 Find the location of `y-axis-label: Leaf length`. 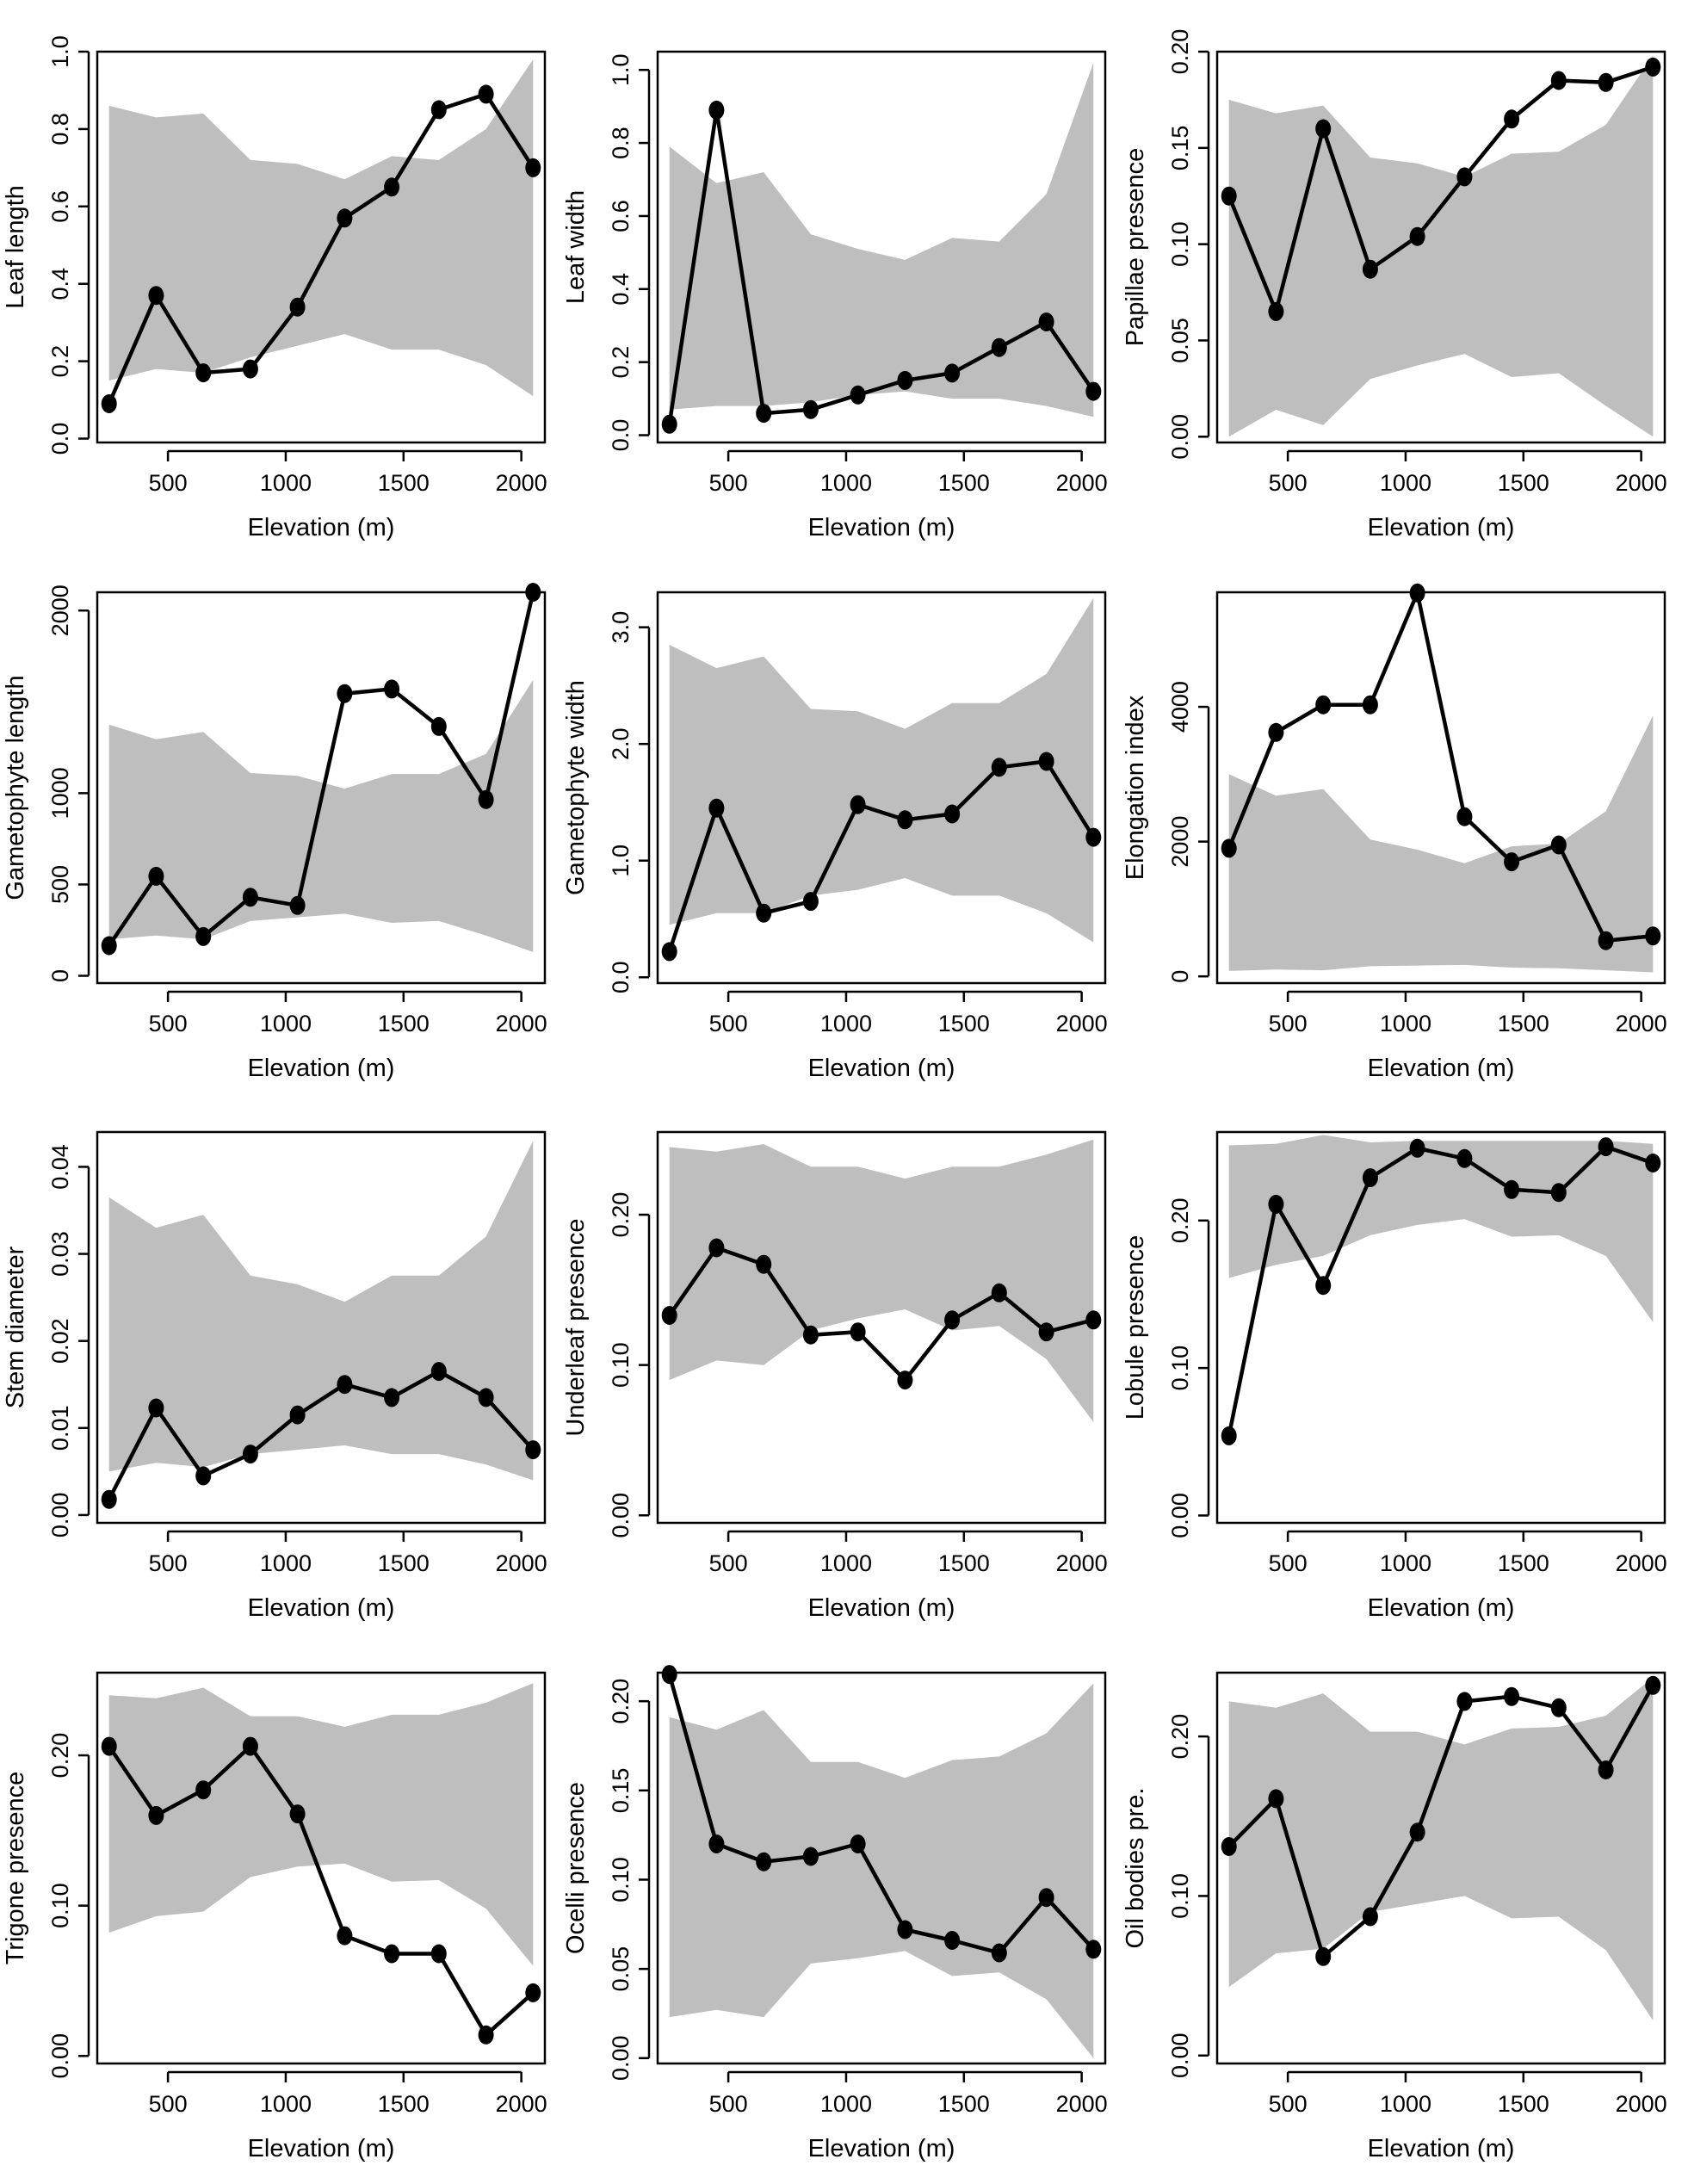

y-axis-label: Leaf length is located at coordinates (15, 247).